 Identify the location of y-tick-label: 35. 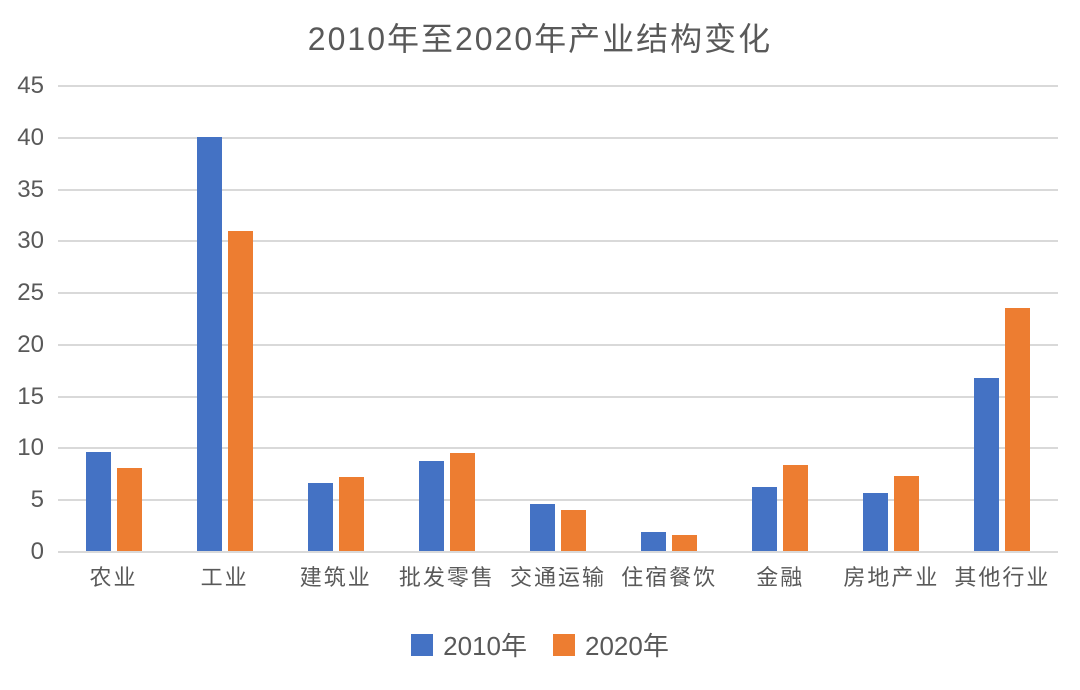
(30, 189).